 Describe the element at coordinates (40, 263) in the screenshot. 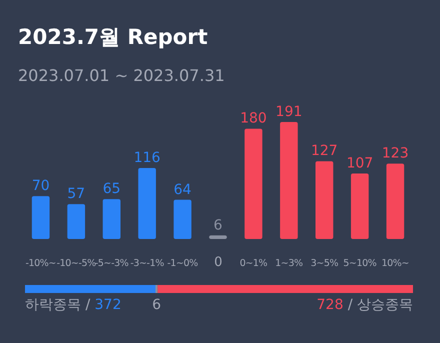

I see `x-tick-label: -10%~` at that location.